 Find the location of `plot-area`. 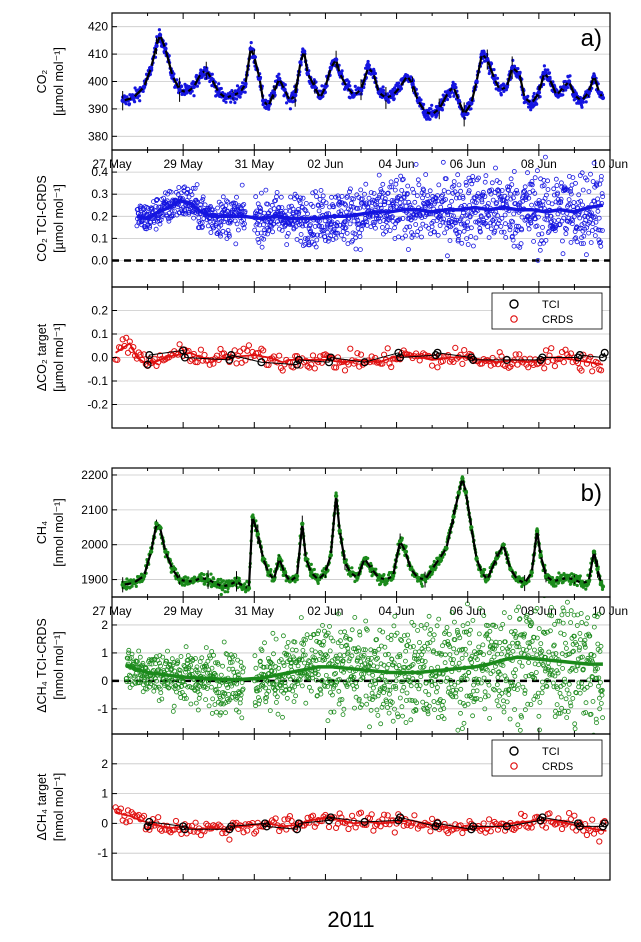

plot-area is located at coordinates (363, 535).